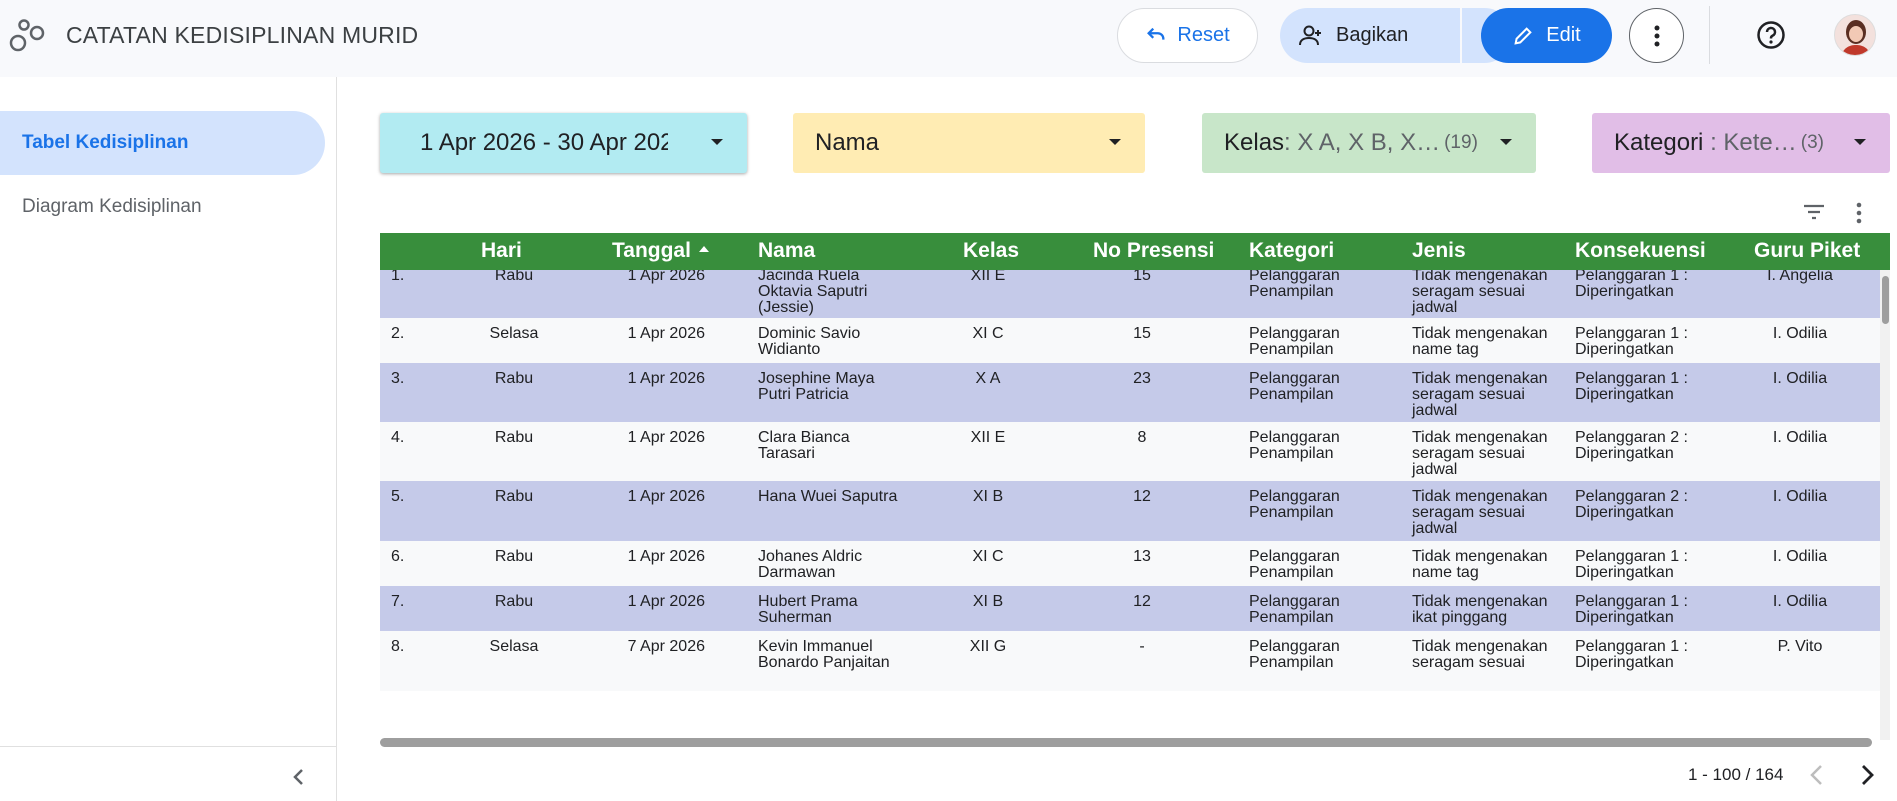 The height and width of the screenshot is (801, 1897). Describe the element at coordinates (1126, 742) in the screenshot. I see `horizontal-scrollbar` at that location.